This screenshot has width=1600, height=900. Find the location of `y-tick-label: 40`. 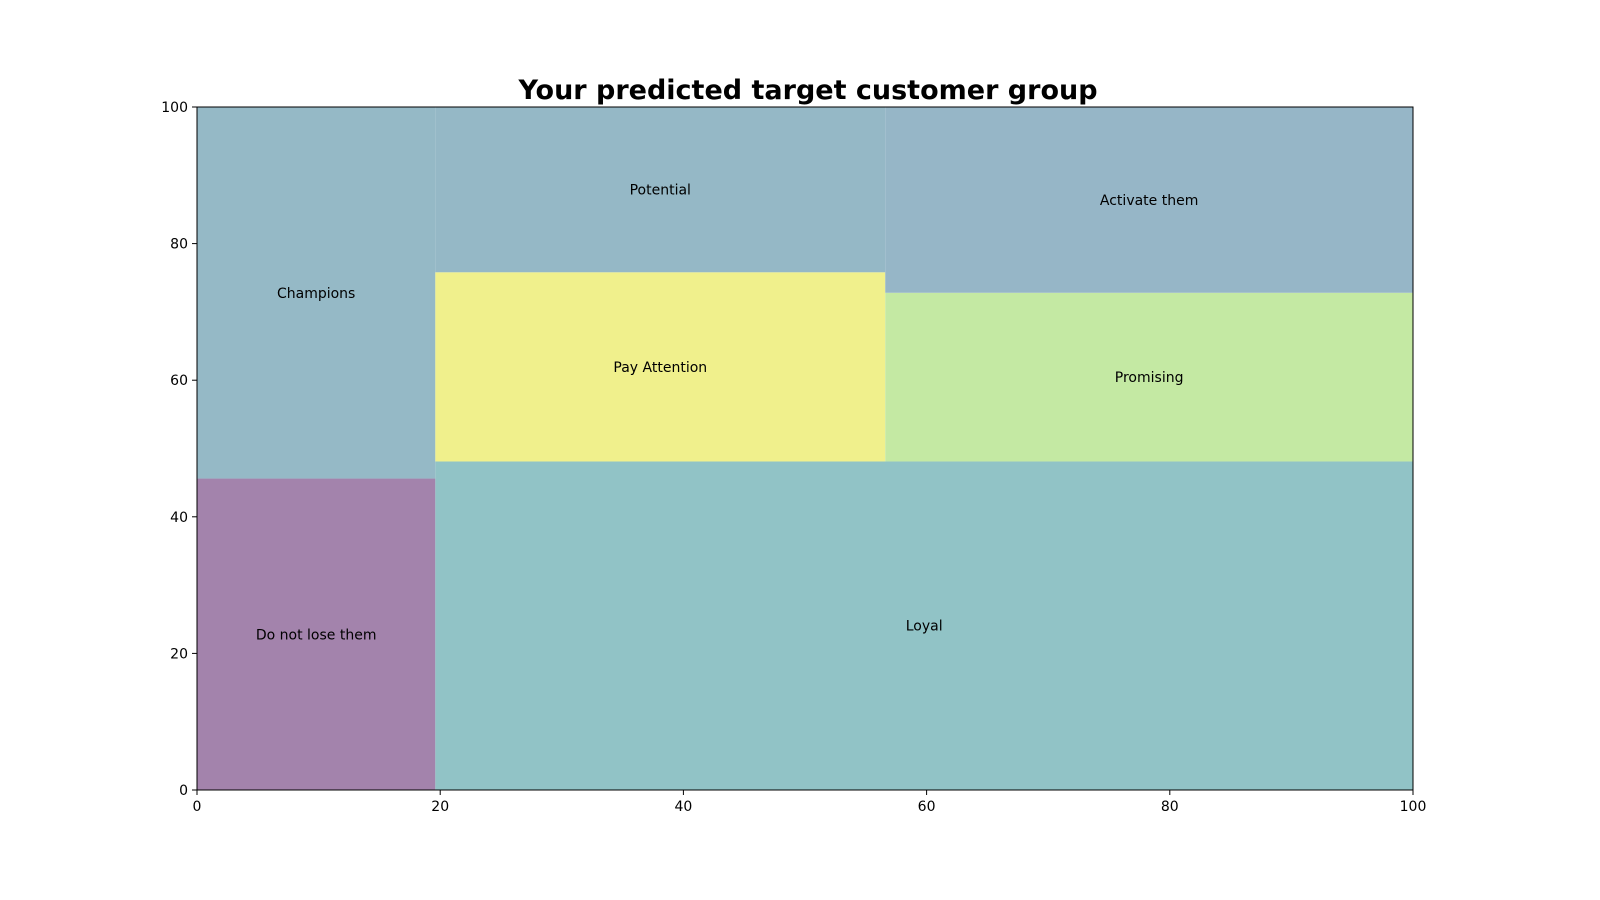

y-tick-label: 40 is located at coordinates (179, 518).